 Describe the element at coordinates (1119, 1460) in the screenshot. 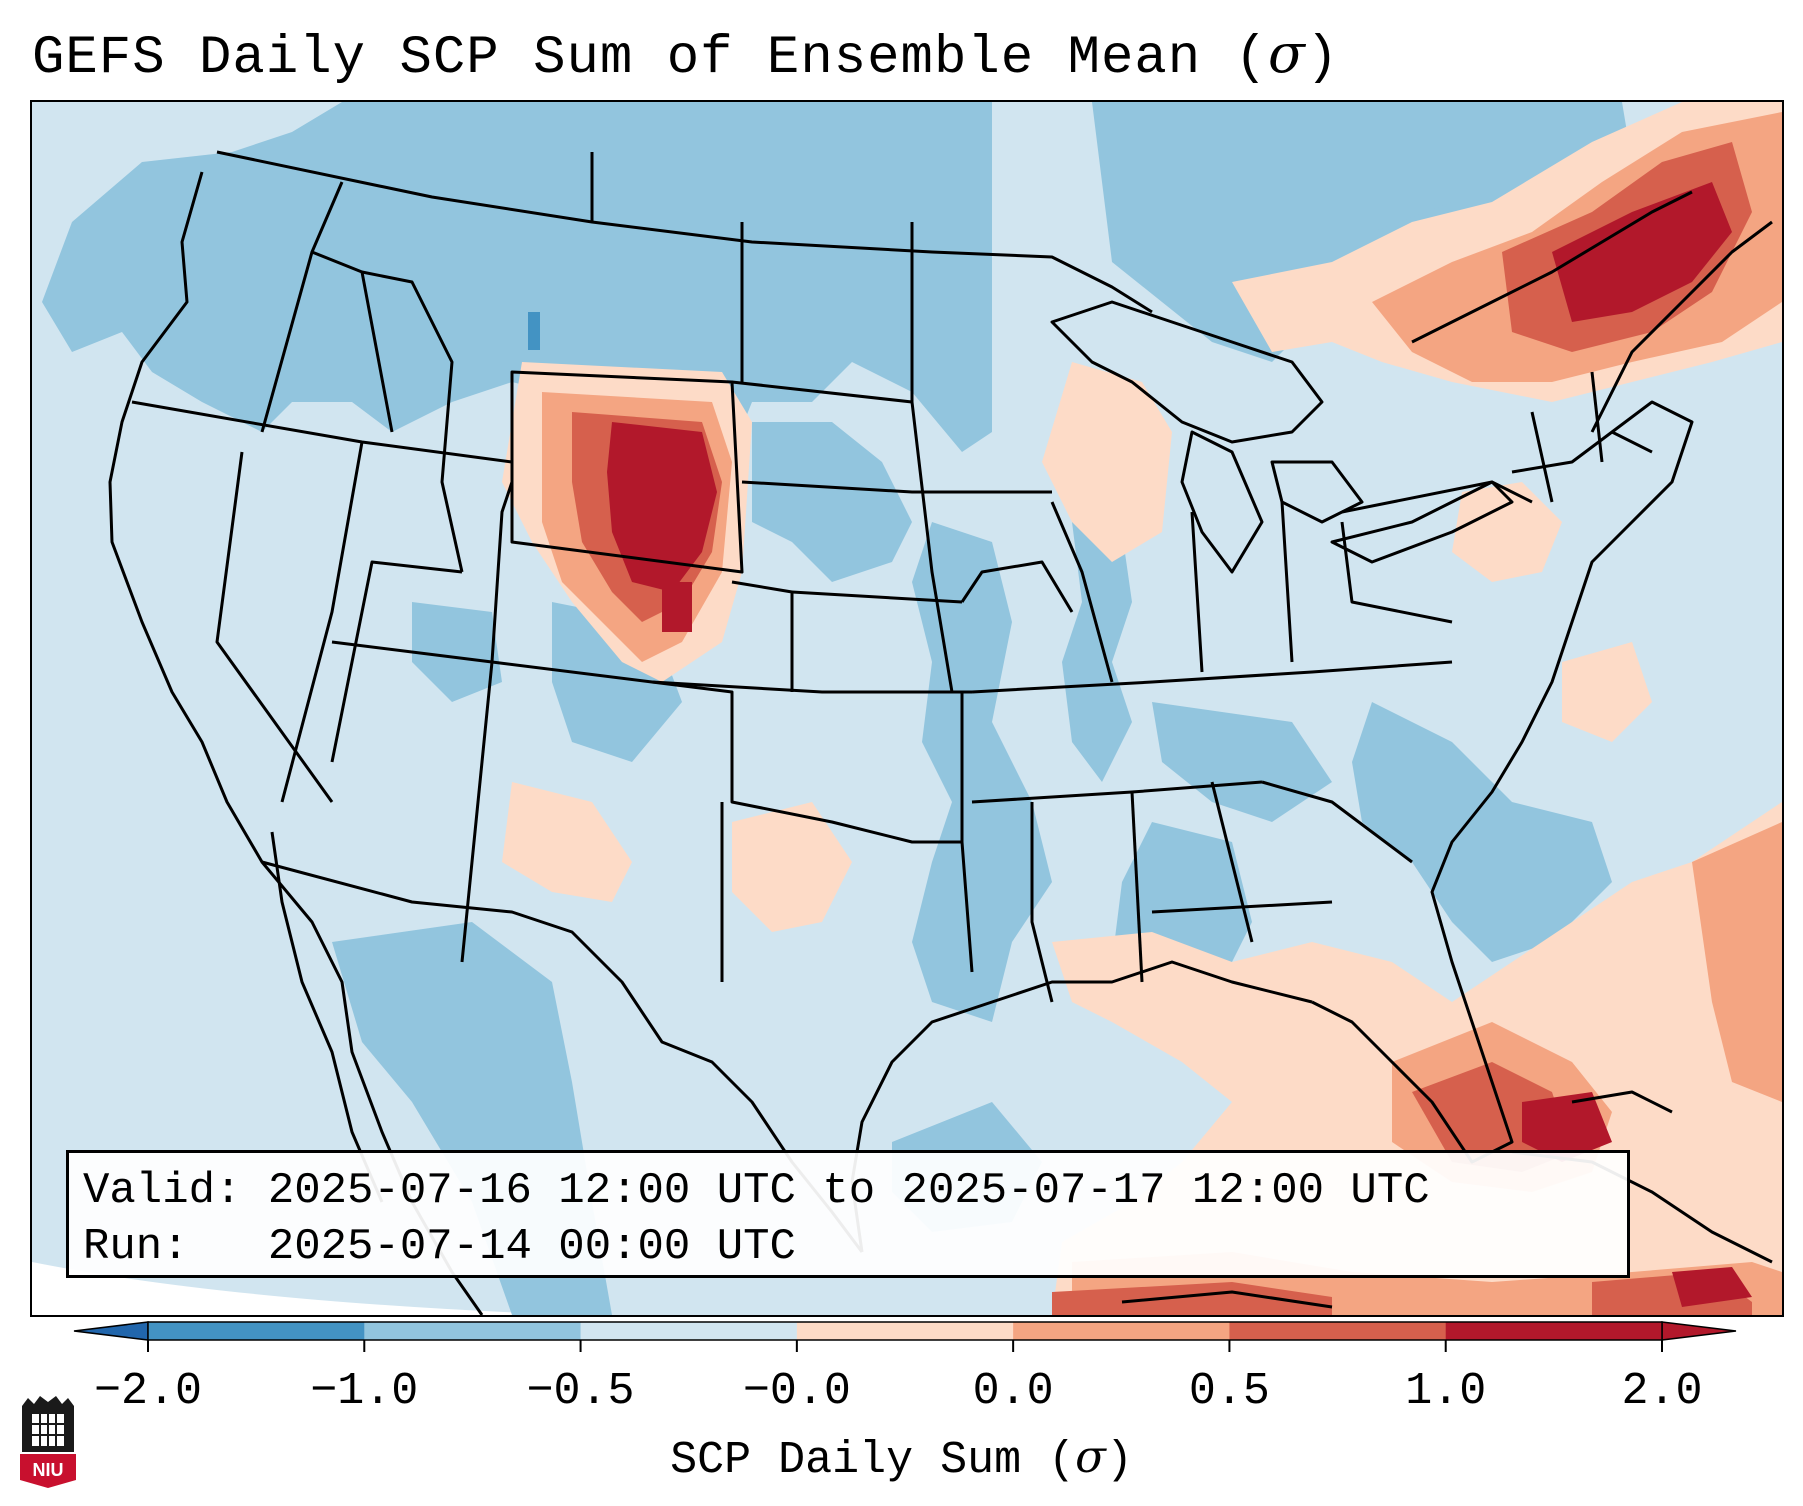

I see `colorbar-label-close: )` at that location.